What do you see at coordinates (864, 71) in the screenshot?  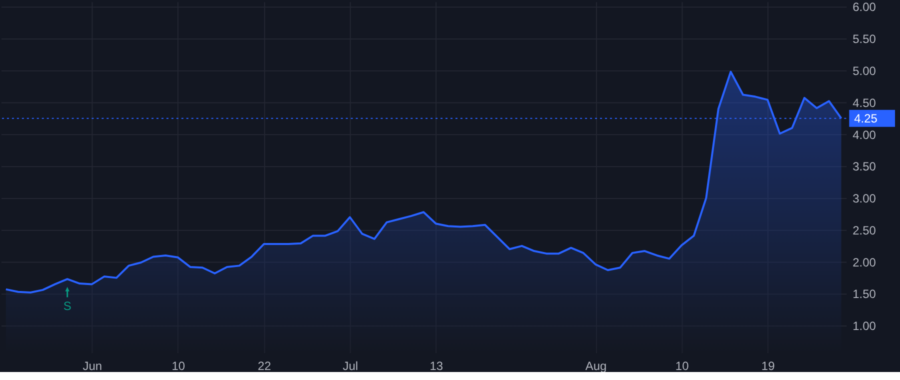 I see `y-tick-label: 5.00` at bounding box center [864, 71].